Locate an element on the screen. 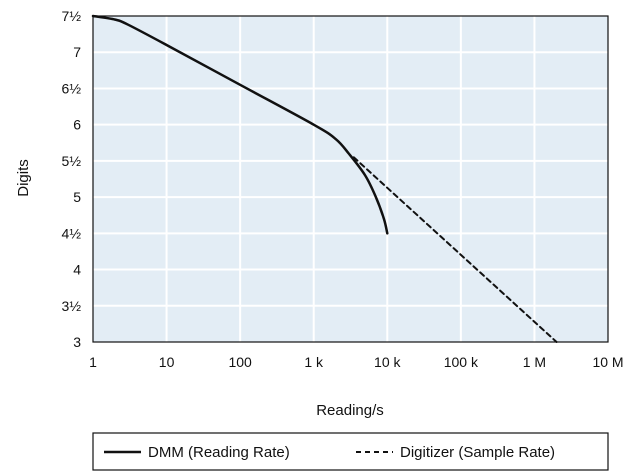 The image size is (628, 474). legend-label-dmm: DMM (Reading Rate) is located at coordinates (219, 452).